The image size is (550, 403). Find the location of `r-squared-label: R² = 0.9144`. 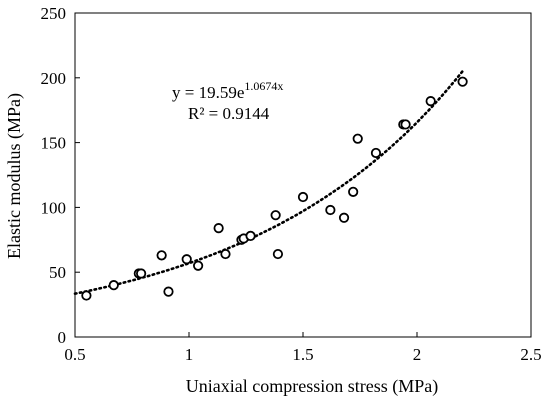

r-squared-label: R² = 0.9144 is located at coordinates (229, 113).